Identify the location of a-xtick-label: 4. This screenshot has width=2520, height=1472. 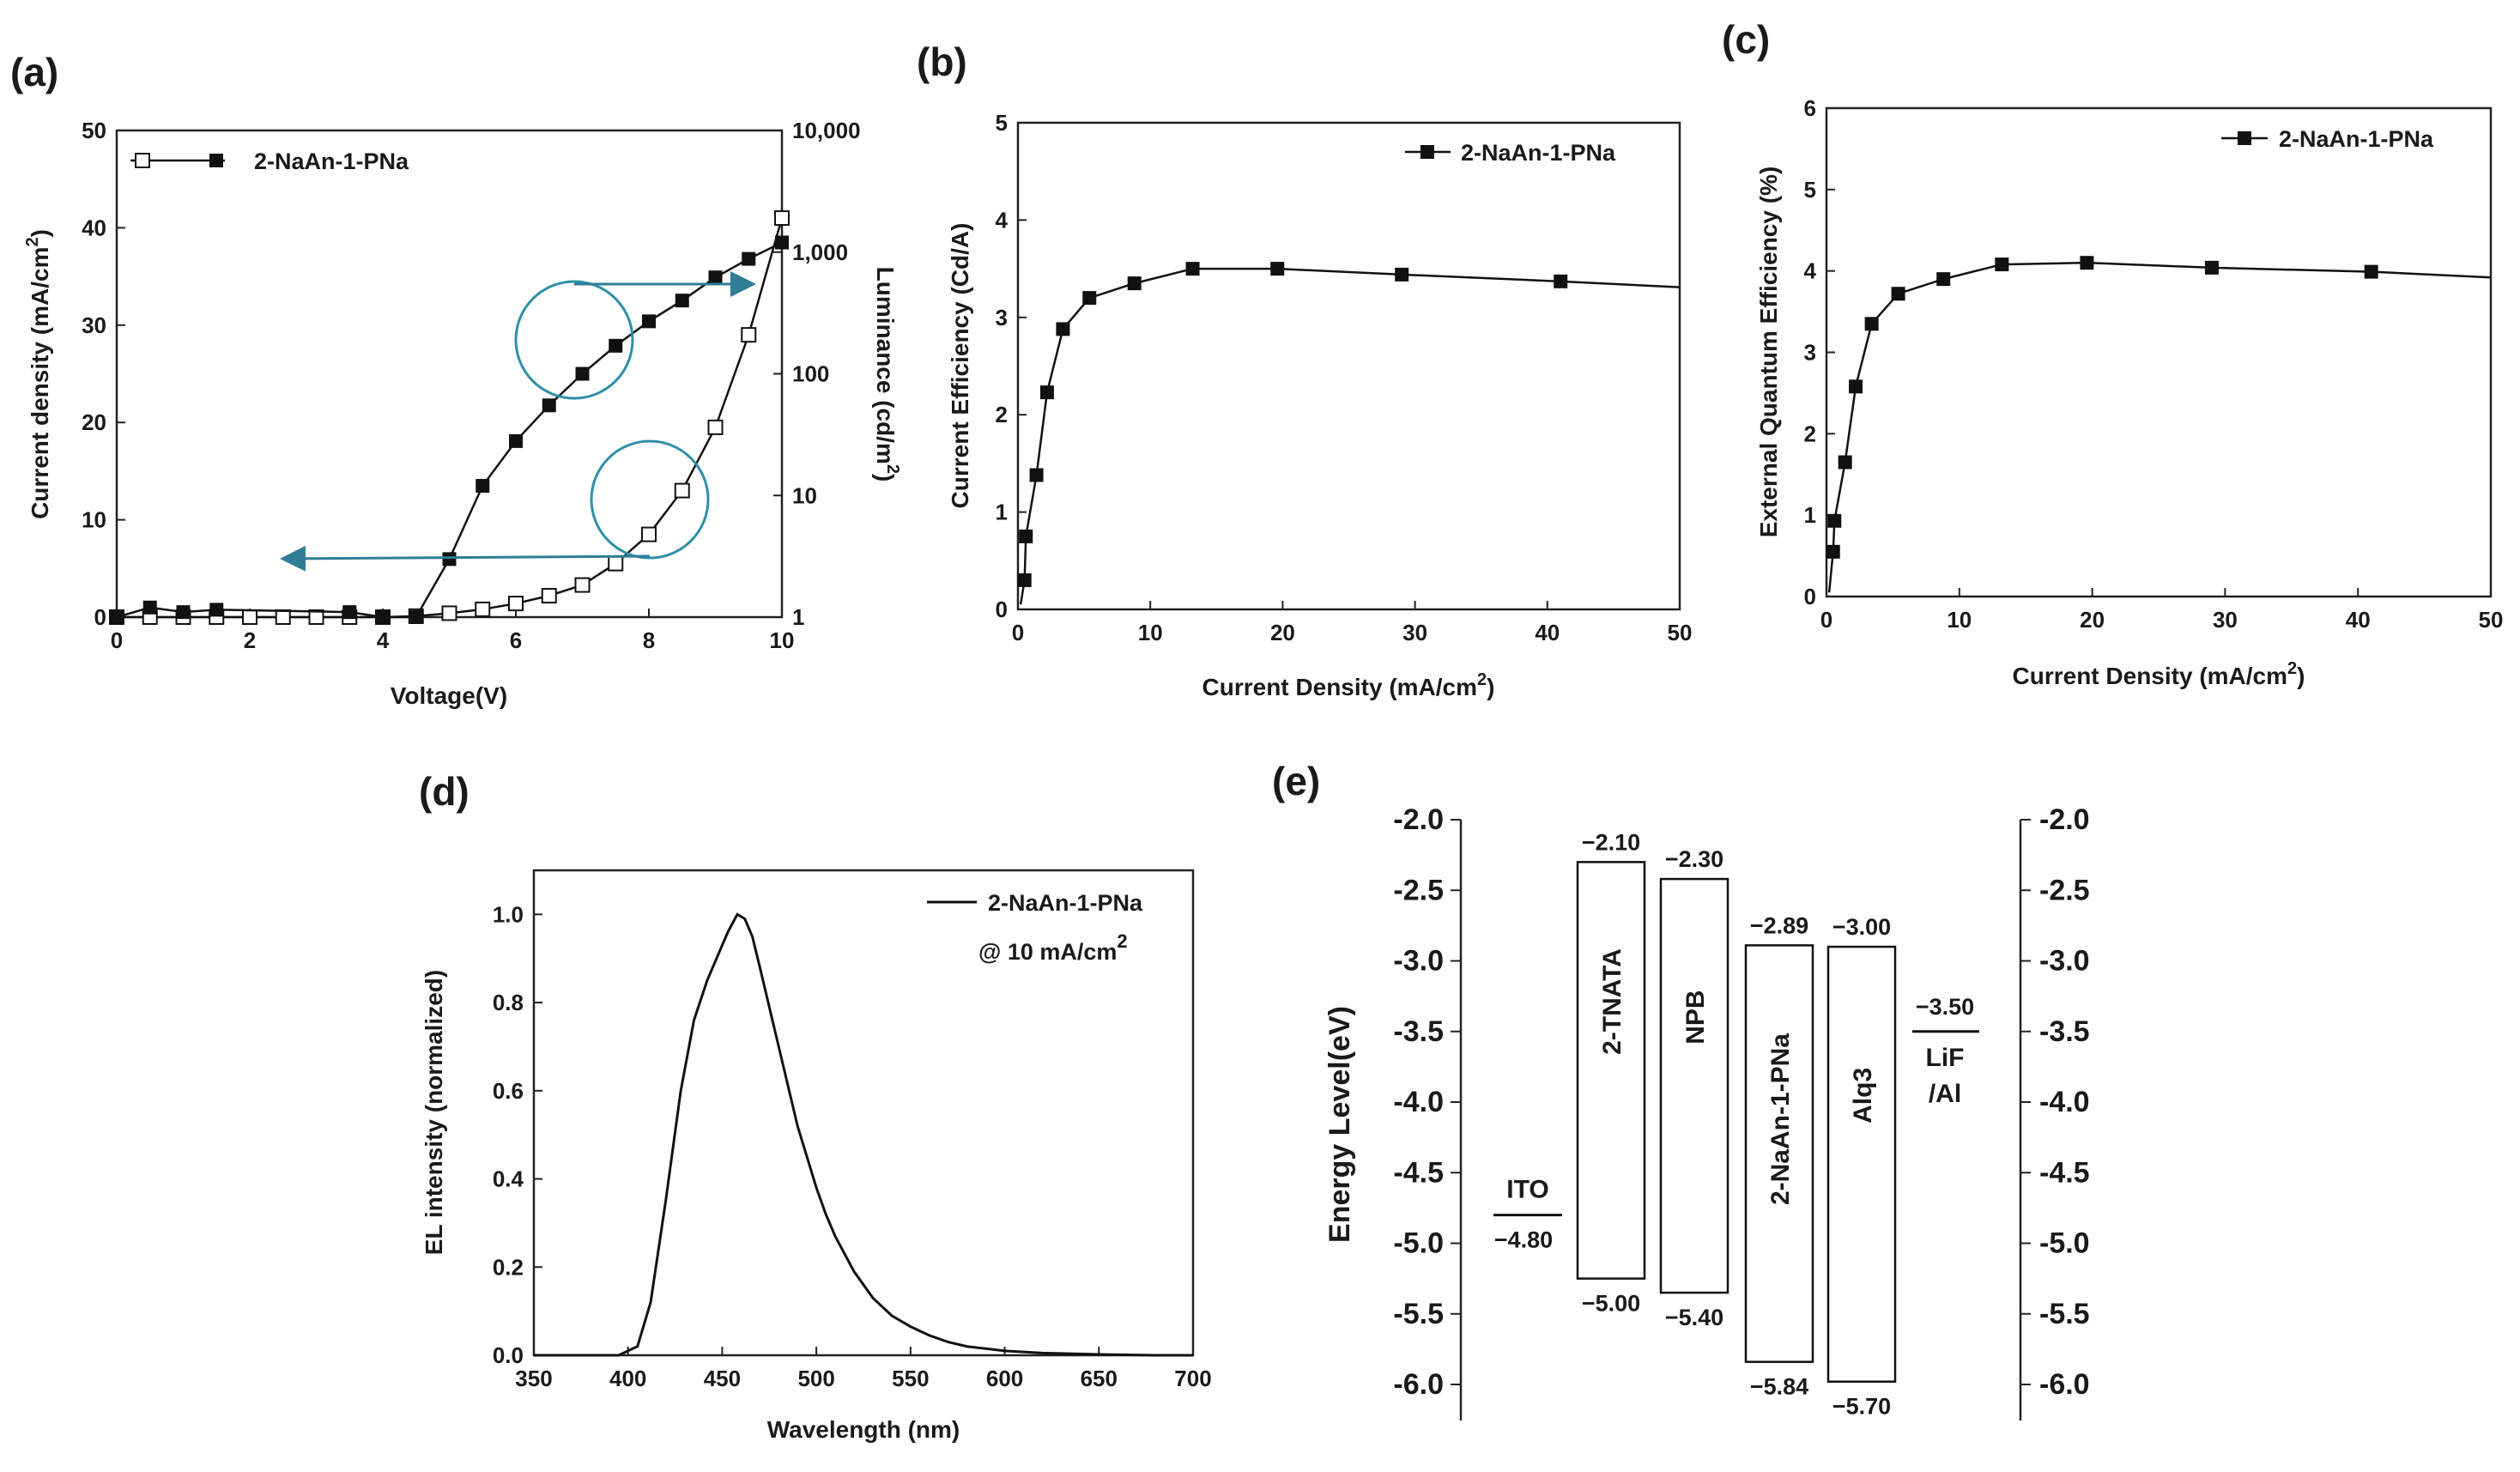
(383, 640).